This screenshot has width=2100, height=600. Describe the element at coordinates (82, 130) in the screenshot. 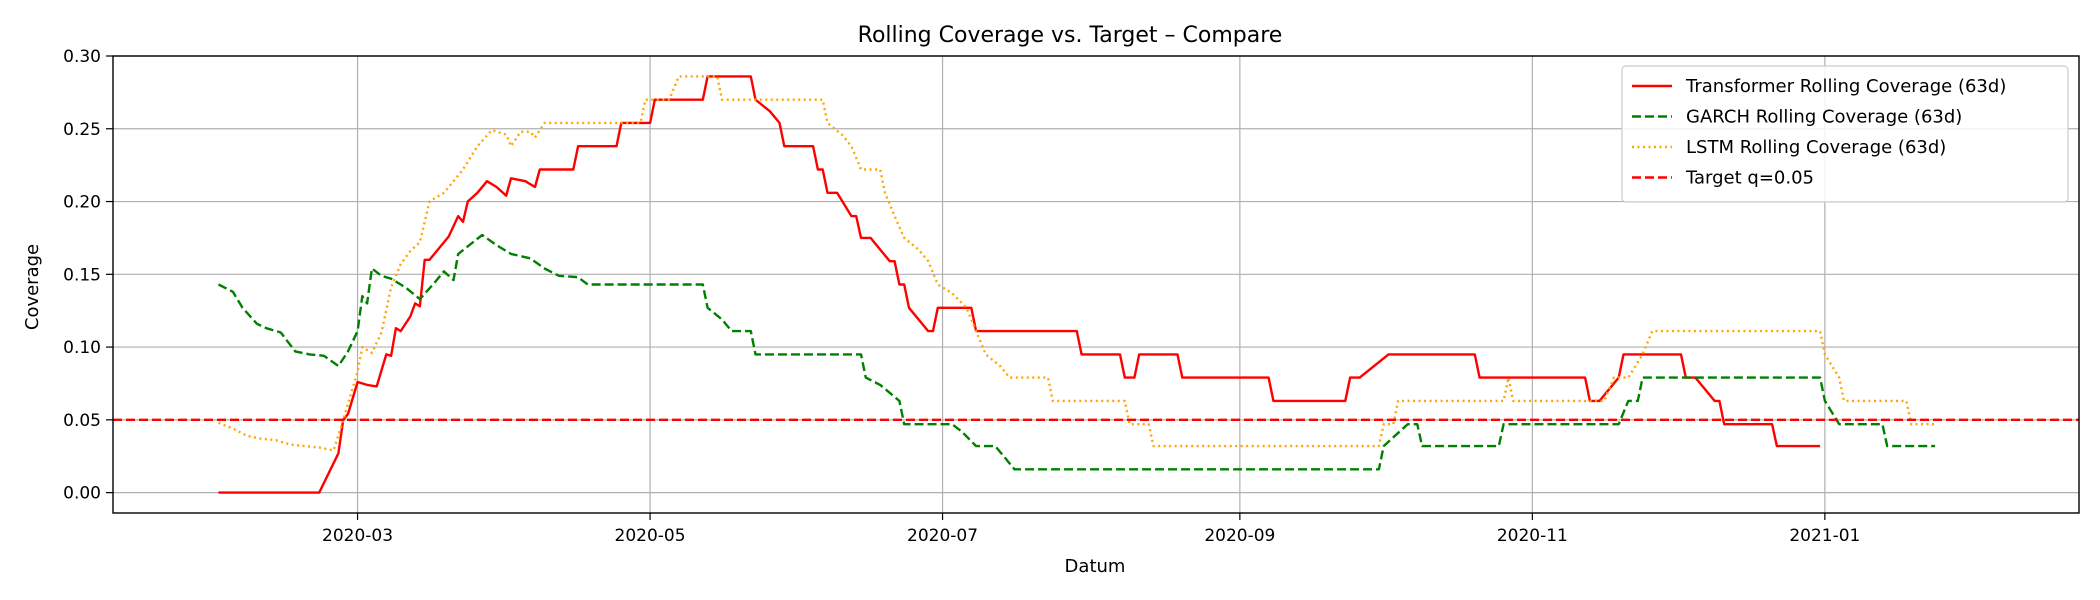

I see `y-tick-label: 0.25` at that location.